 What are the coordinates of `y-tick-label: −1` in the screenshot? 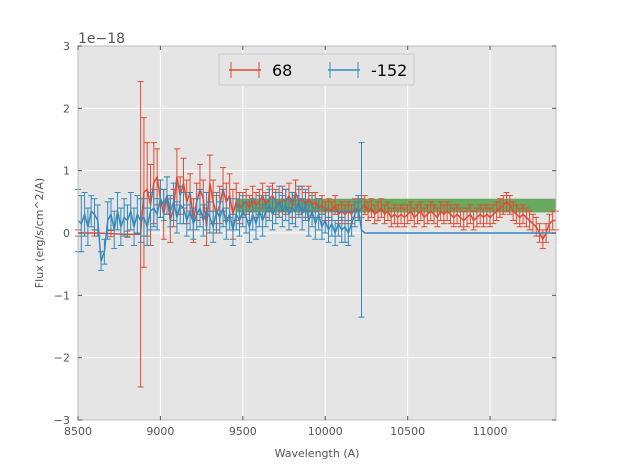 It's located at (62, 295).